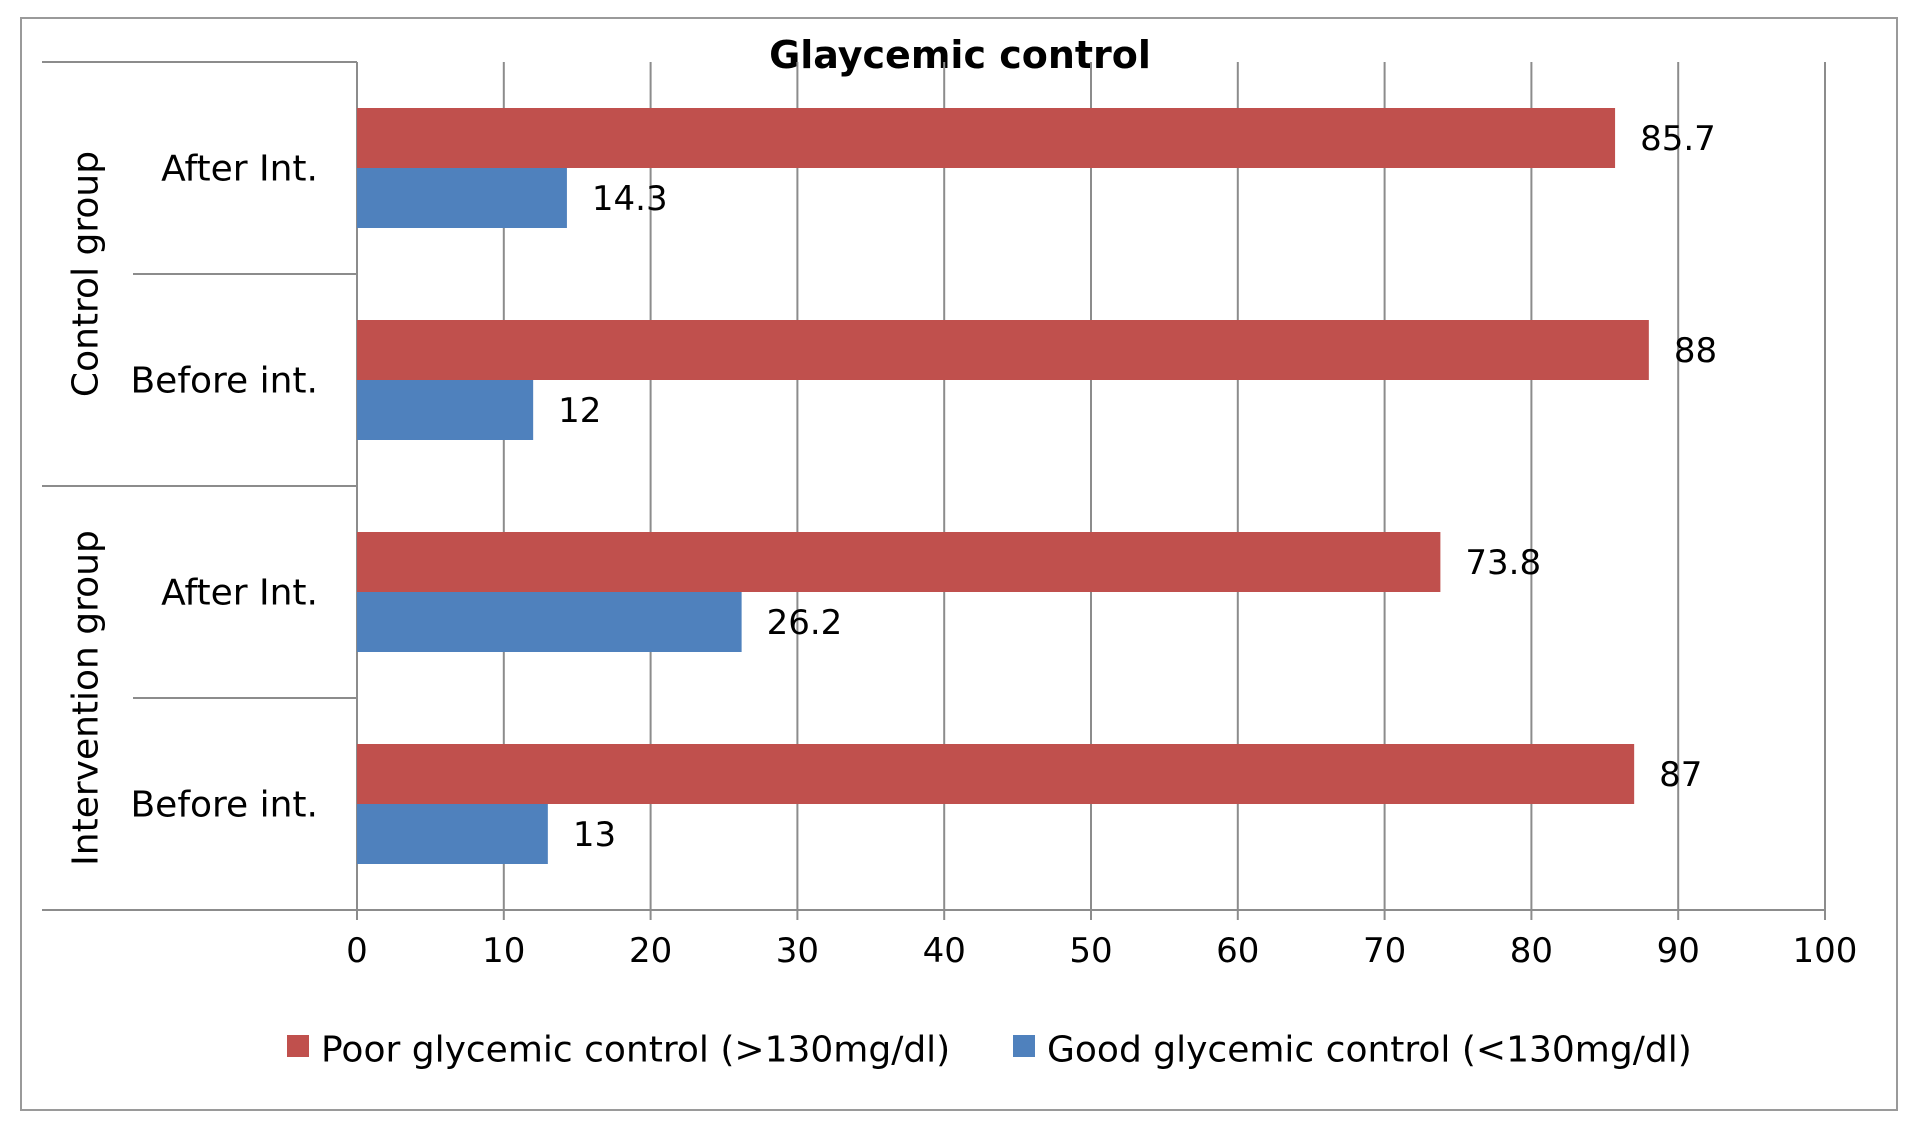 Image resolution: width=1920 pixels, height=1126 pixels. Describe the element at coordinates (630, 199) in the screenshot. I see `good-control-value-label: 14.3` at that location.